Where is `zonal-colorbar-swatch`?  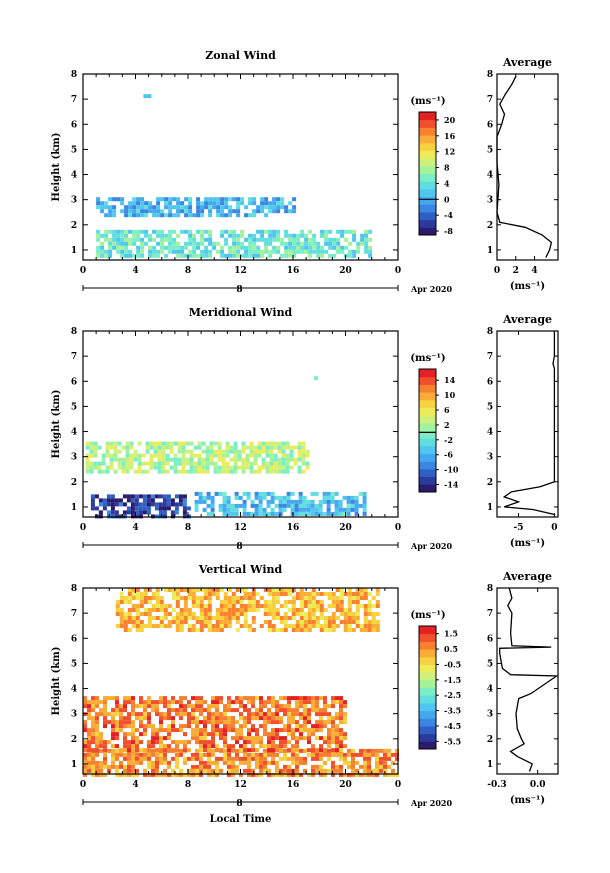
zonal-colorbar-swatch is located at coordinates (427, 139).